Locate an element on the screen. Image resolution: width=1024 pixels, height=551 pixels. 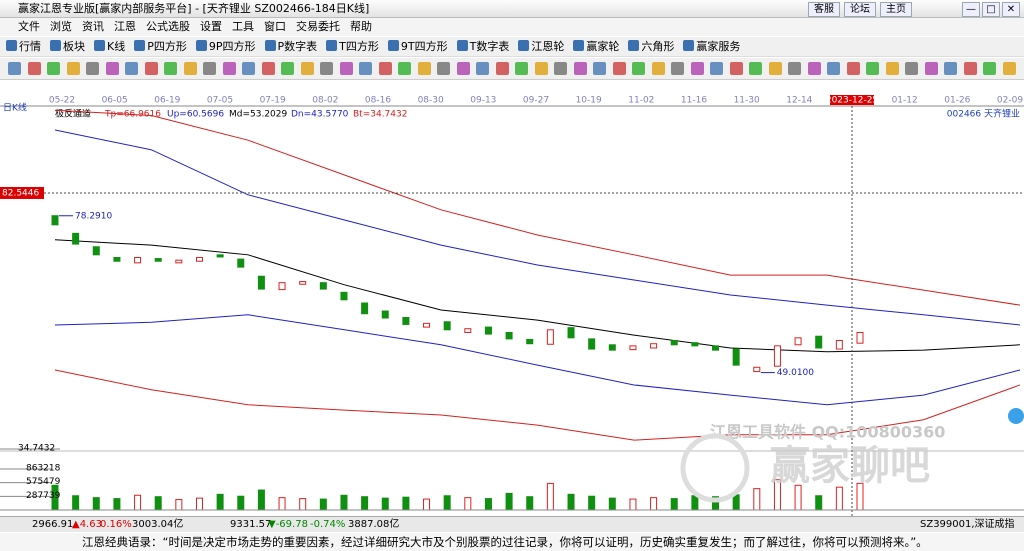
menu-item: 资讯 is located at coordinates (93, 26).